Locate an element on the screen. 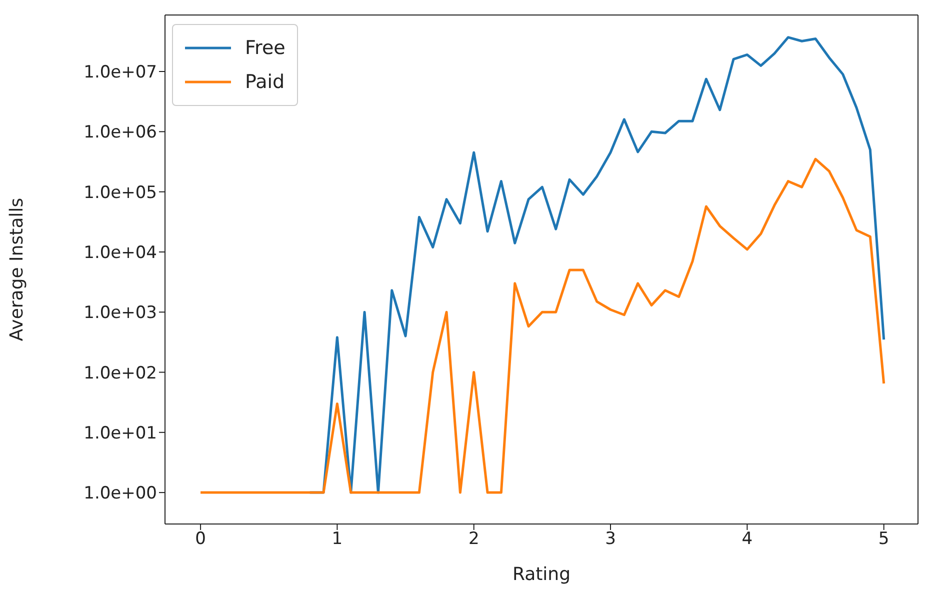 This screenshot has height=591, width=931. y-tick-label: 1.0e+05 is located at coordinates (120, 192).